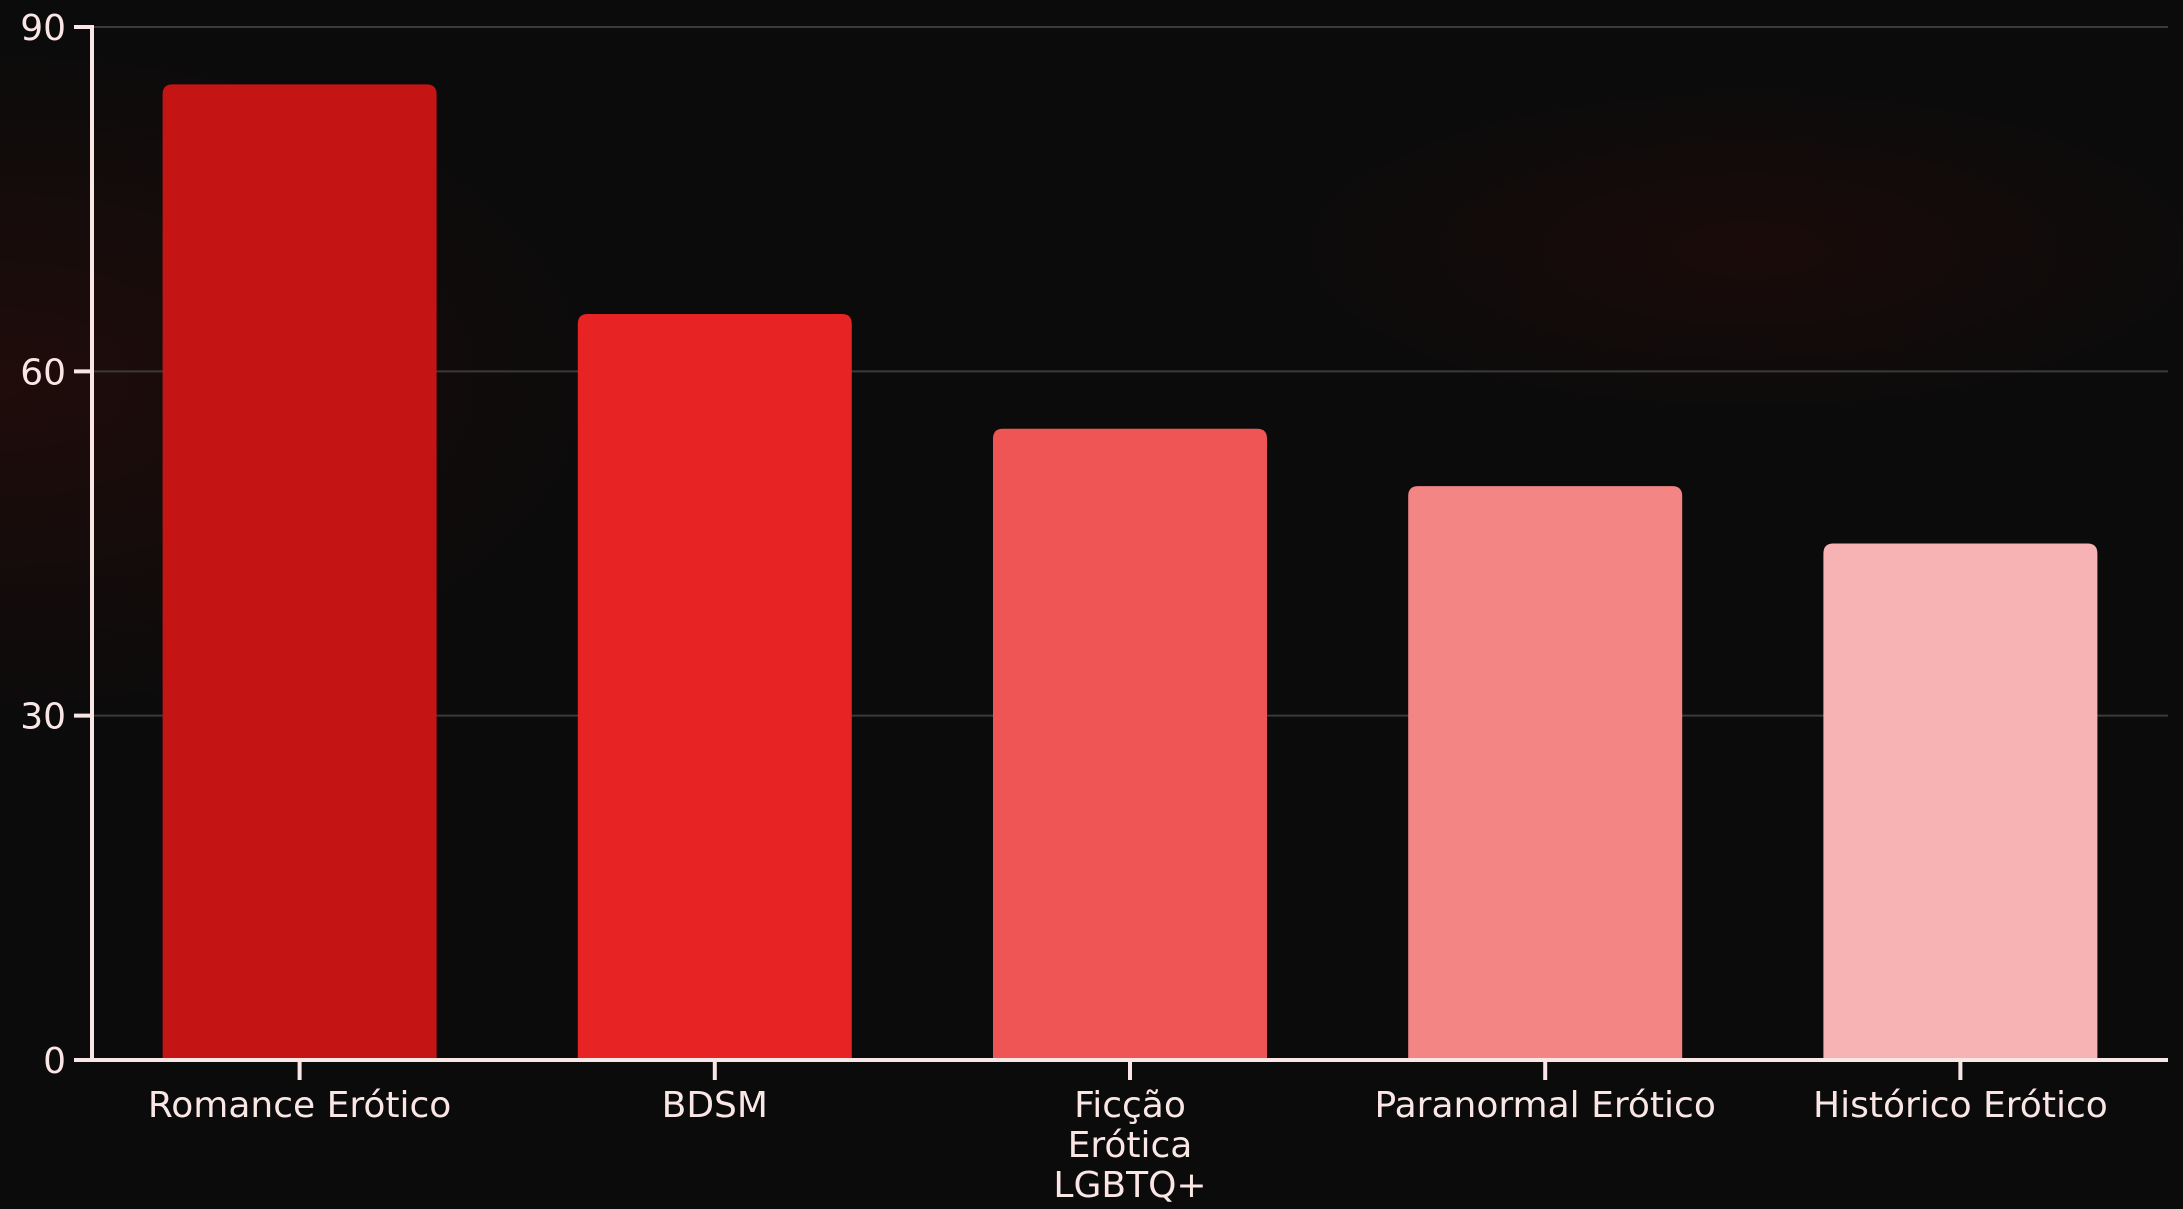 Image resolution: width=2183 pixels, height=1209 pixels. I want to click on x-tick-label: Erótica, so click(1130, 1145).